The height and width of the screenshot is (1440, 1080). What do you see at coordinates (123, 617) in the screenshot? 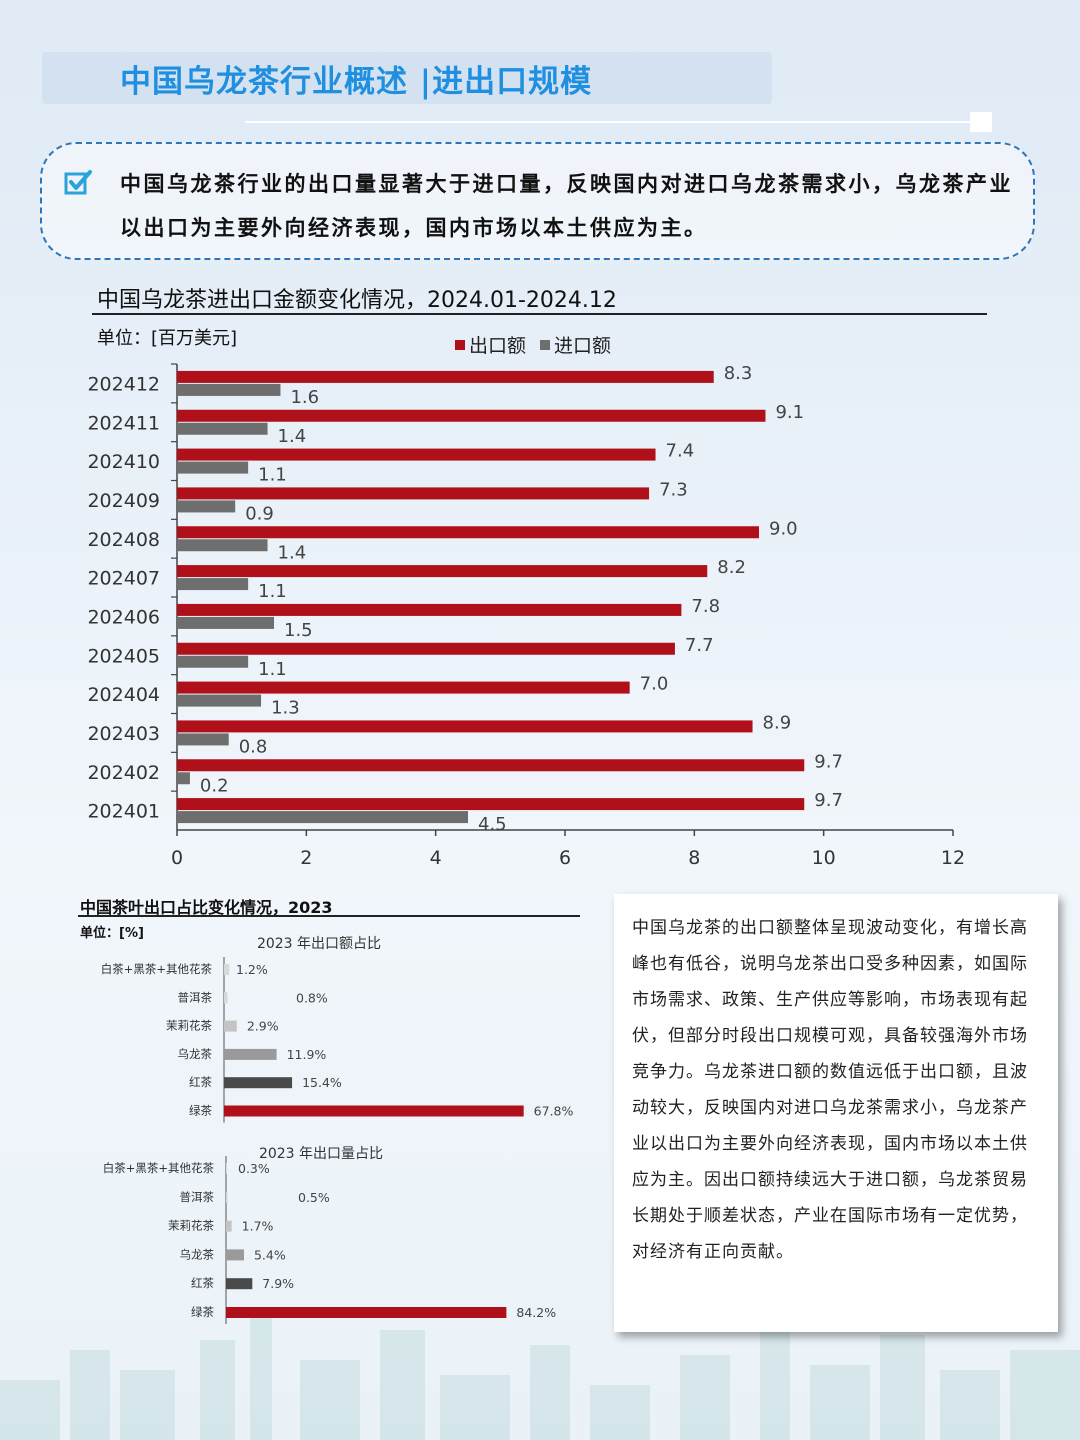
I see `y-tick-label: 202406` at bounding box center [123, 617].